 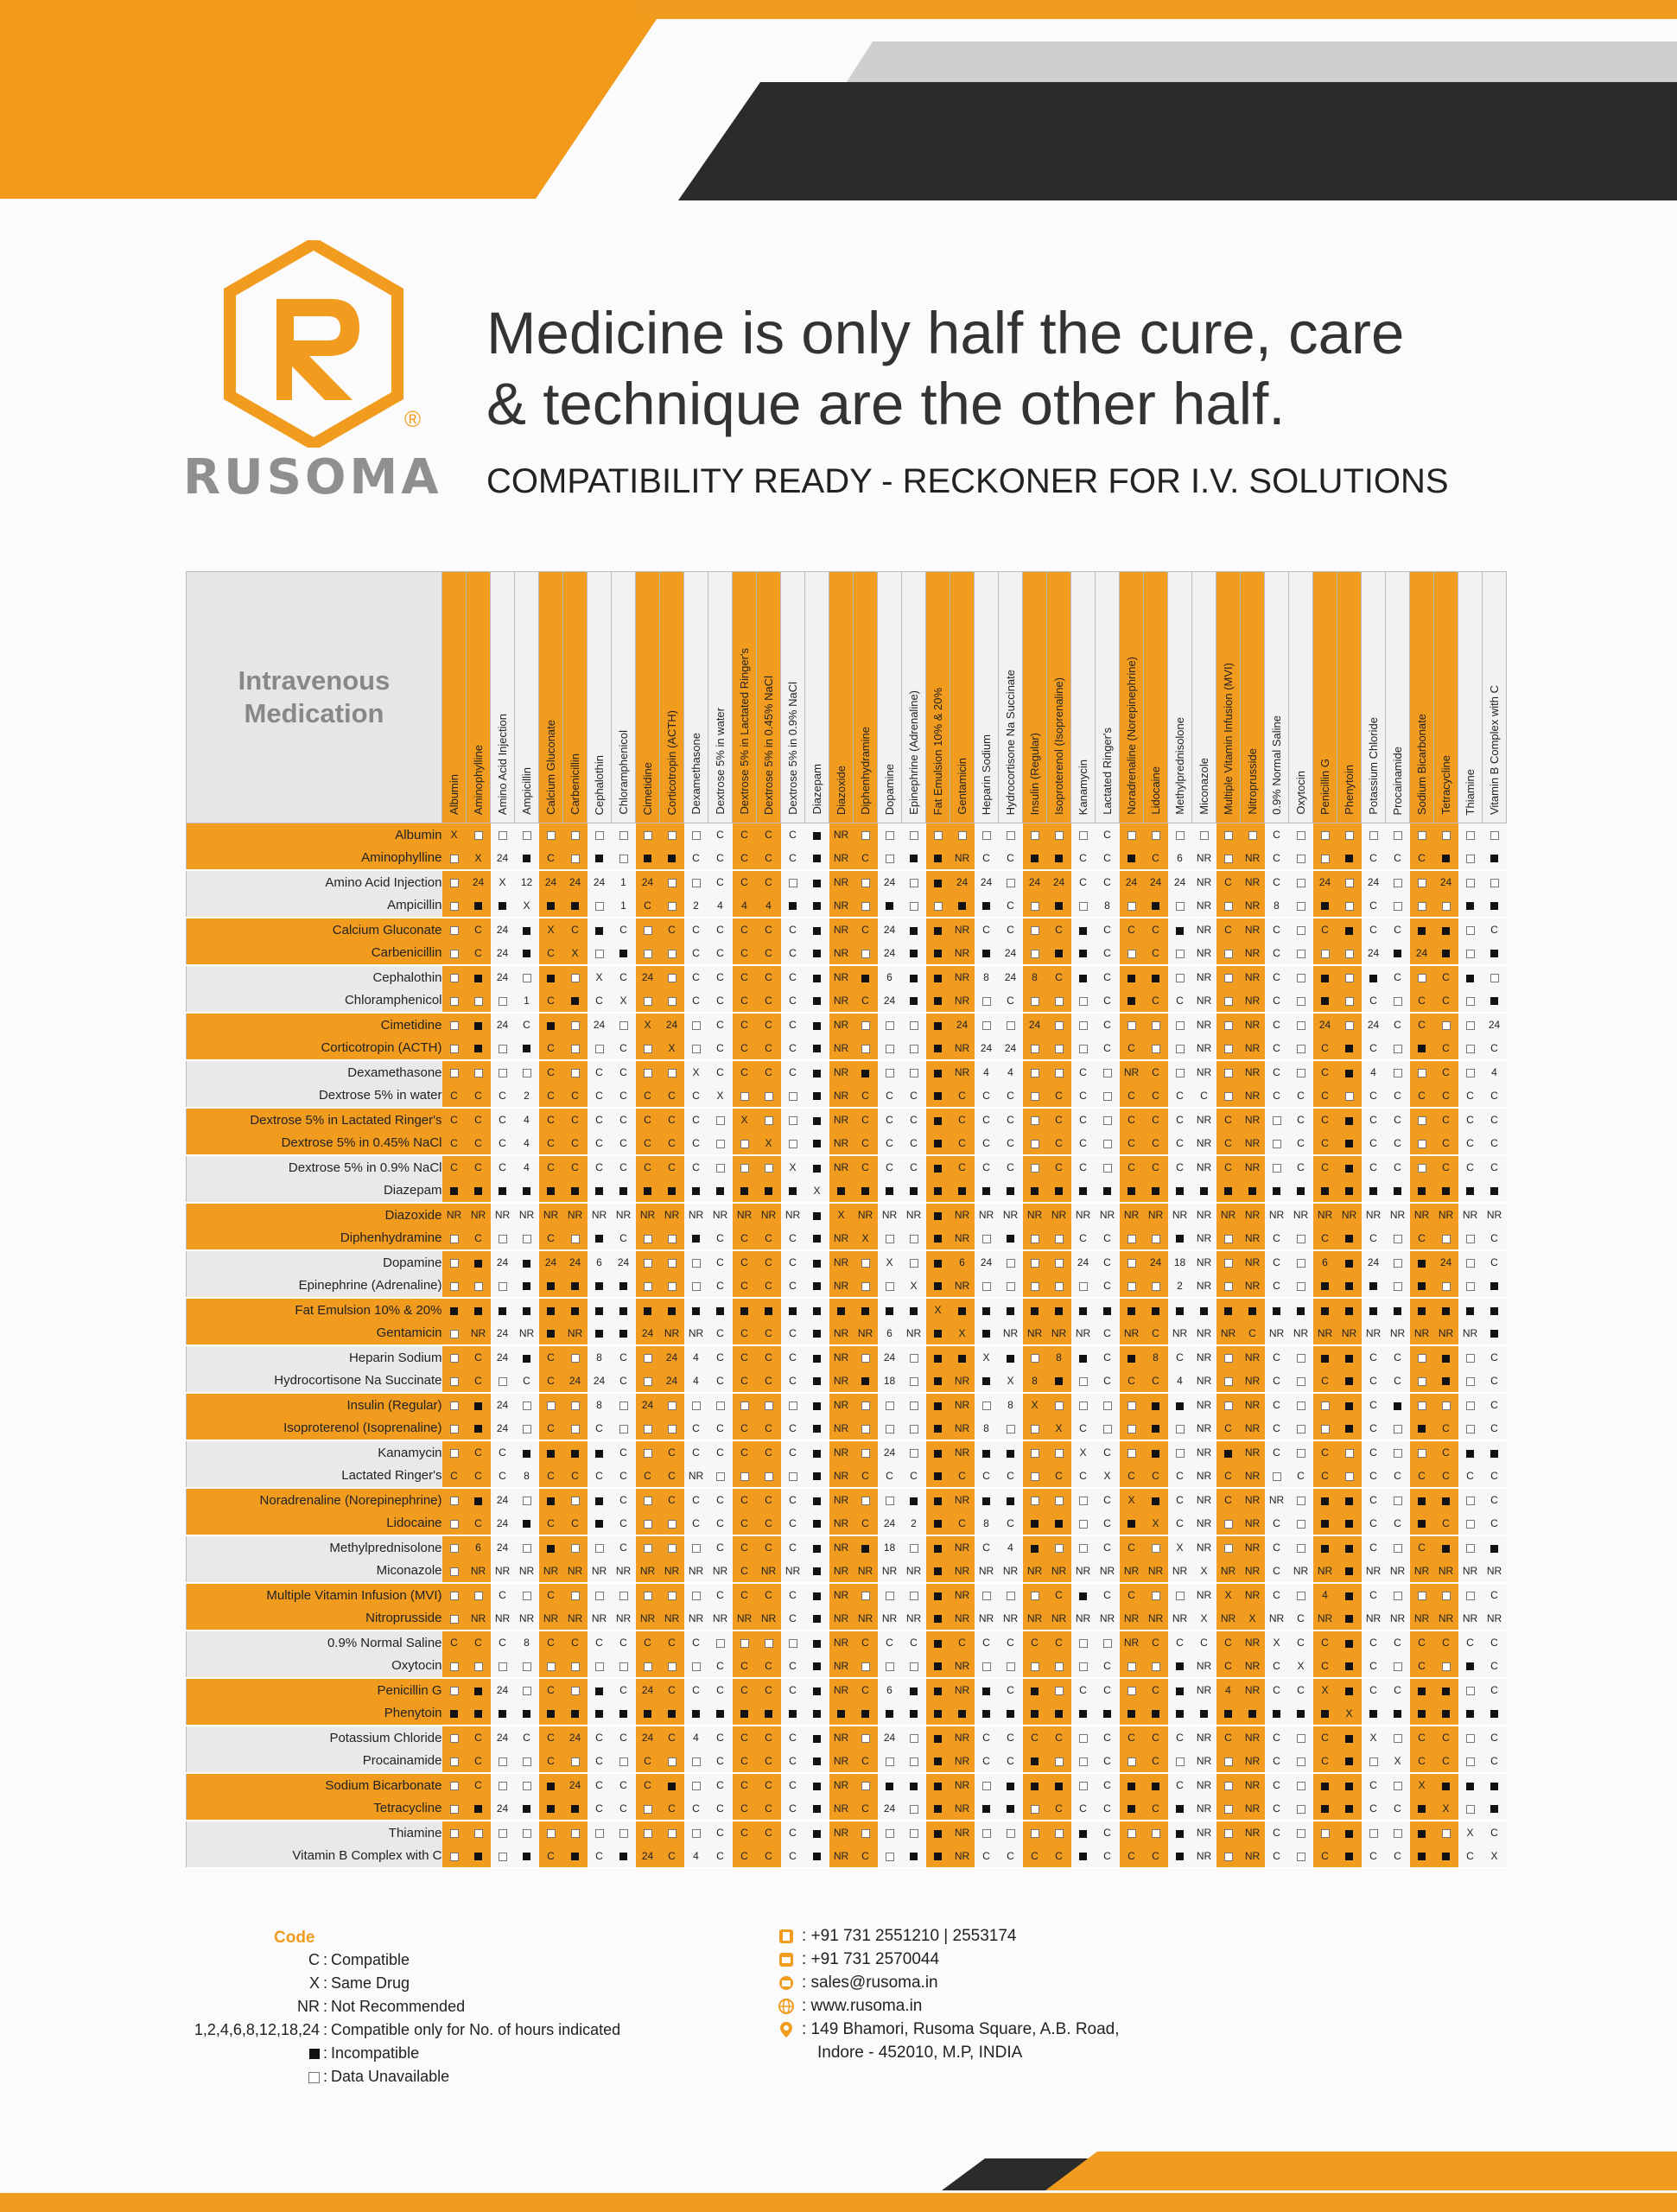 What do you see at coordinates (1180, 857) in the screenshot?
I see `cell-value: 6` at bounding box center [1180, 857].